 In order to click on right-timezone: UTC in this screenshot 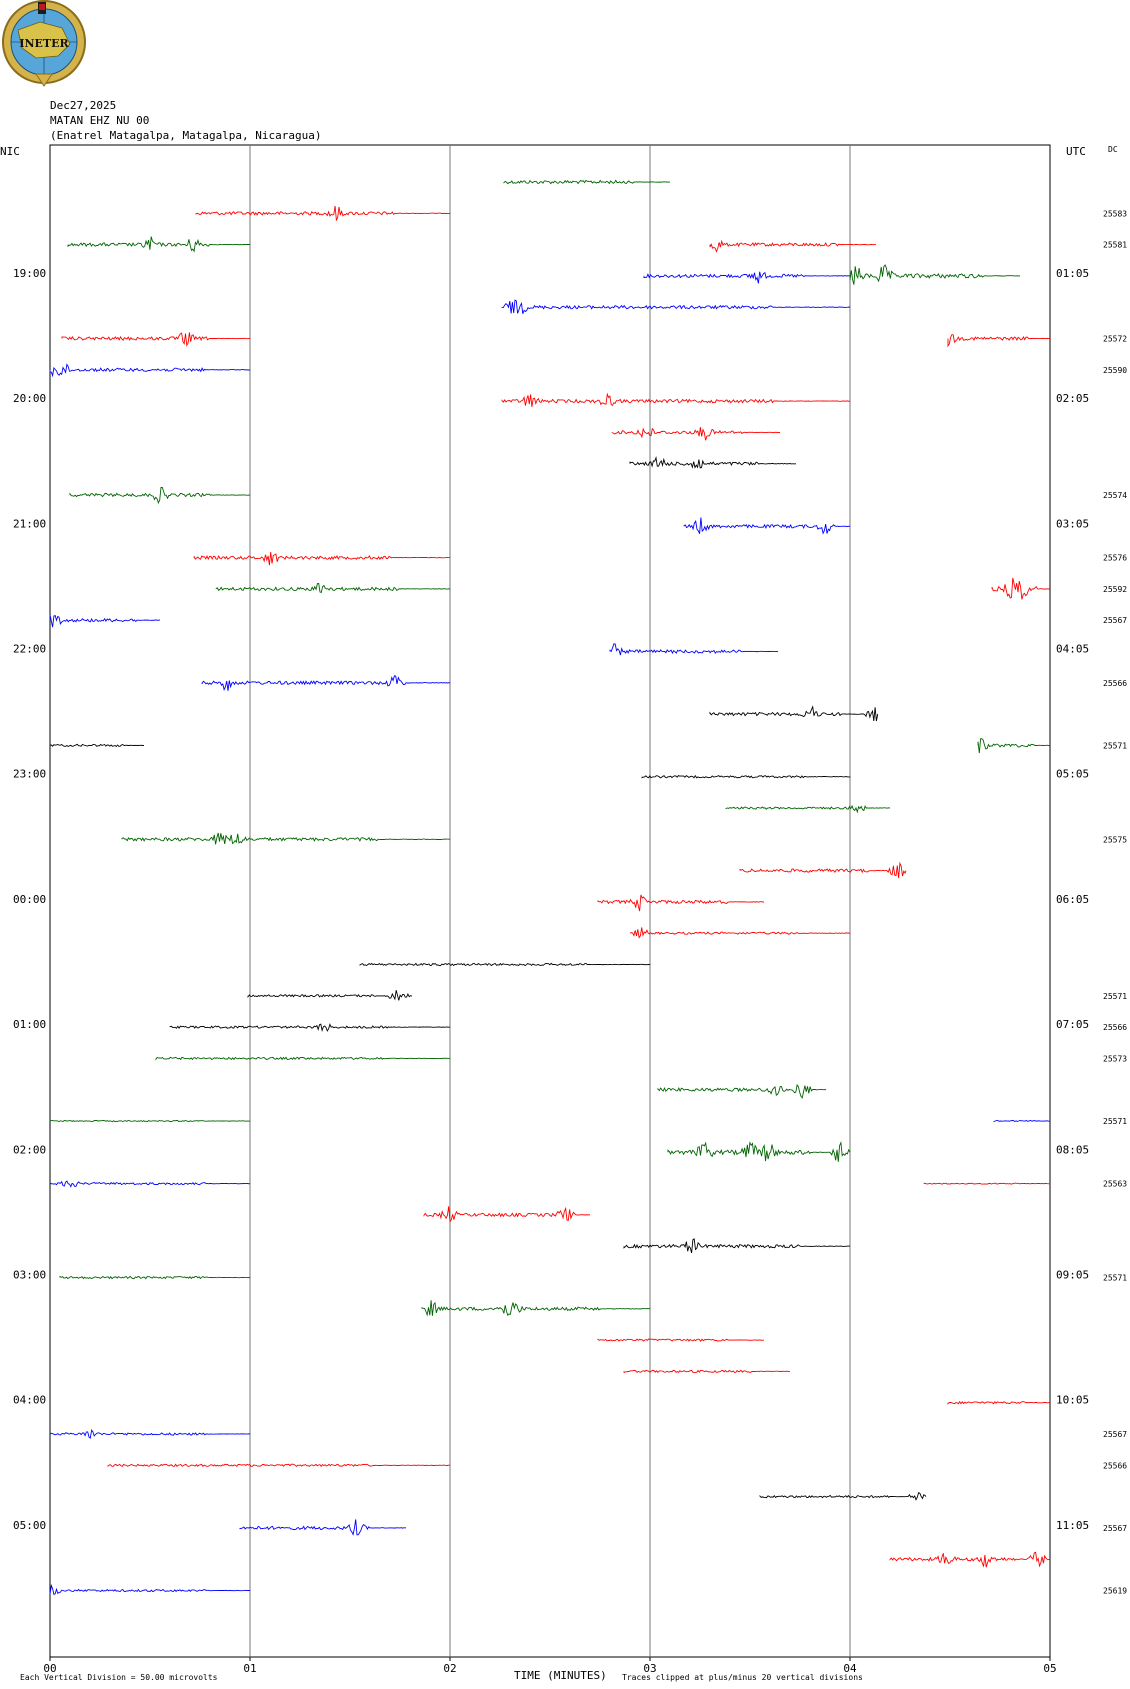, I will do `click(1076, 151)`.